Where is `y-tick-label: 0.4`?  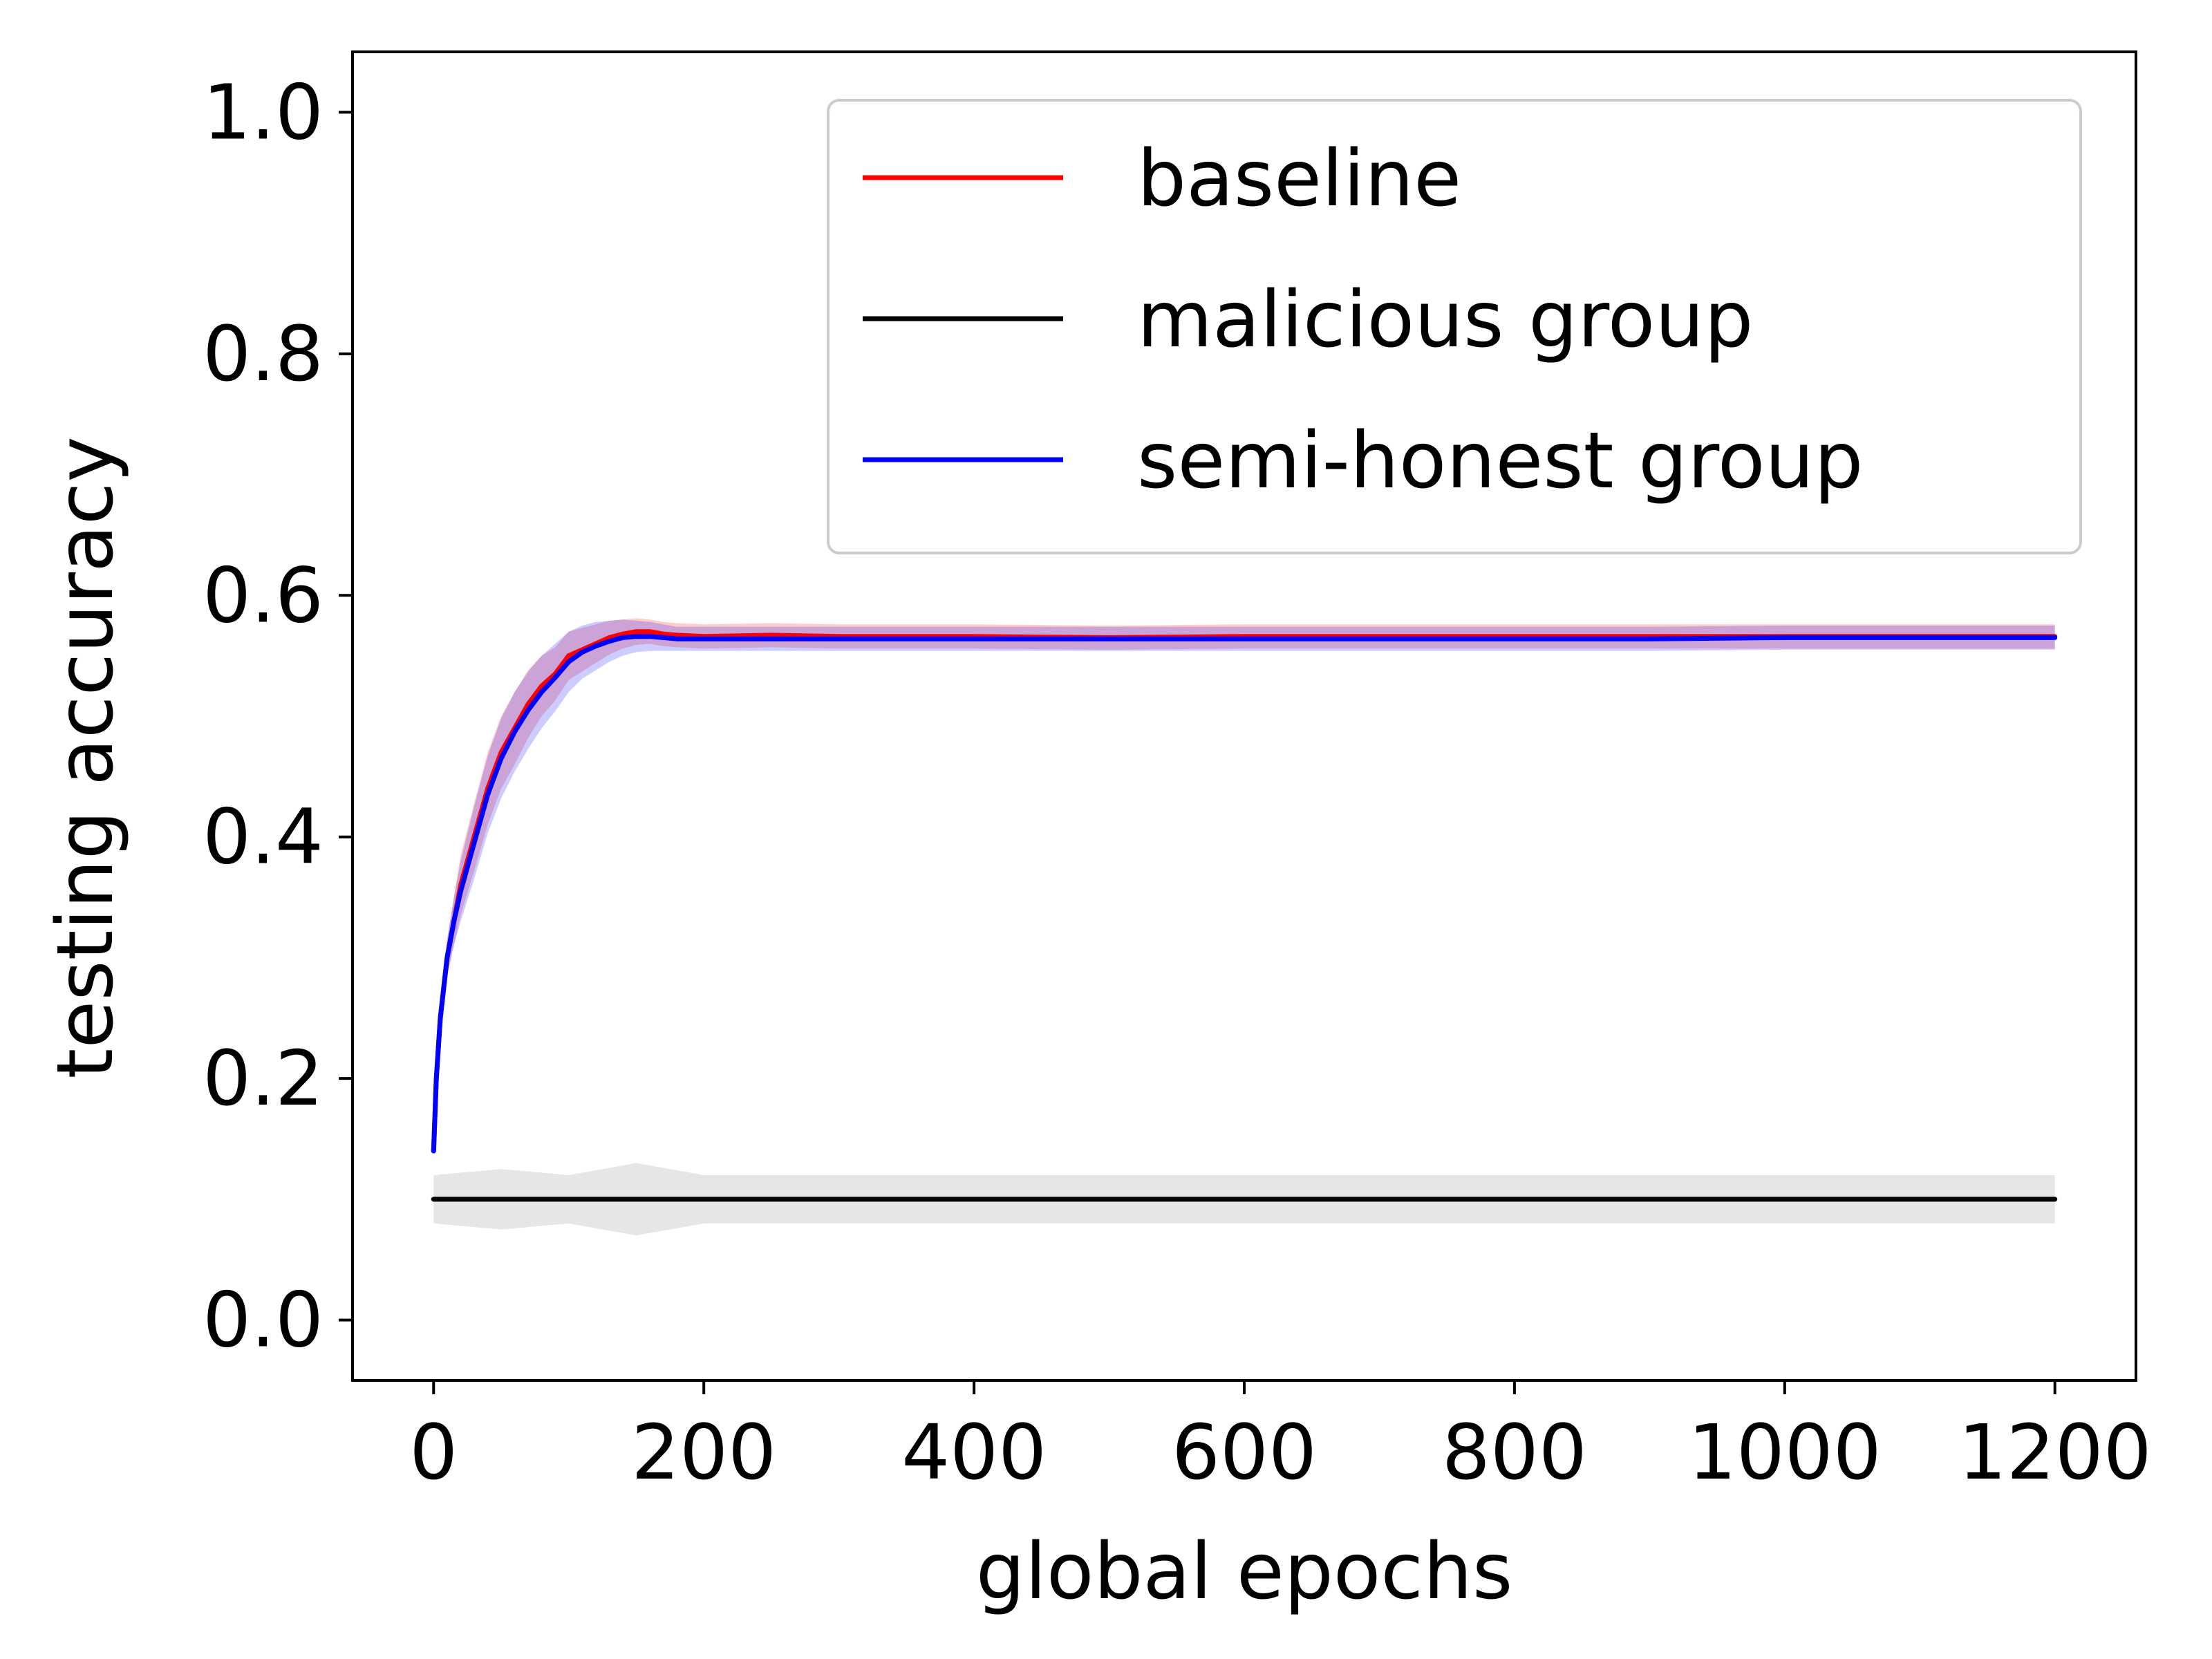
y-tick-label: 0.4 is located at coordinates (263, 837).